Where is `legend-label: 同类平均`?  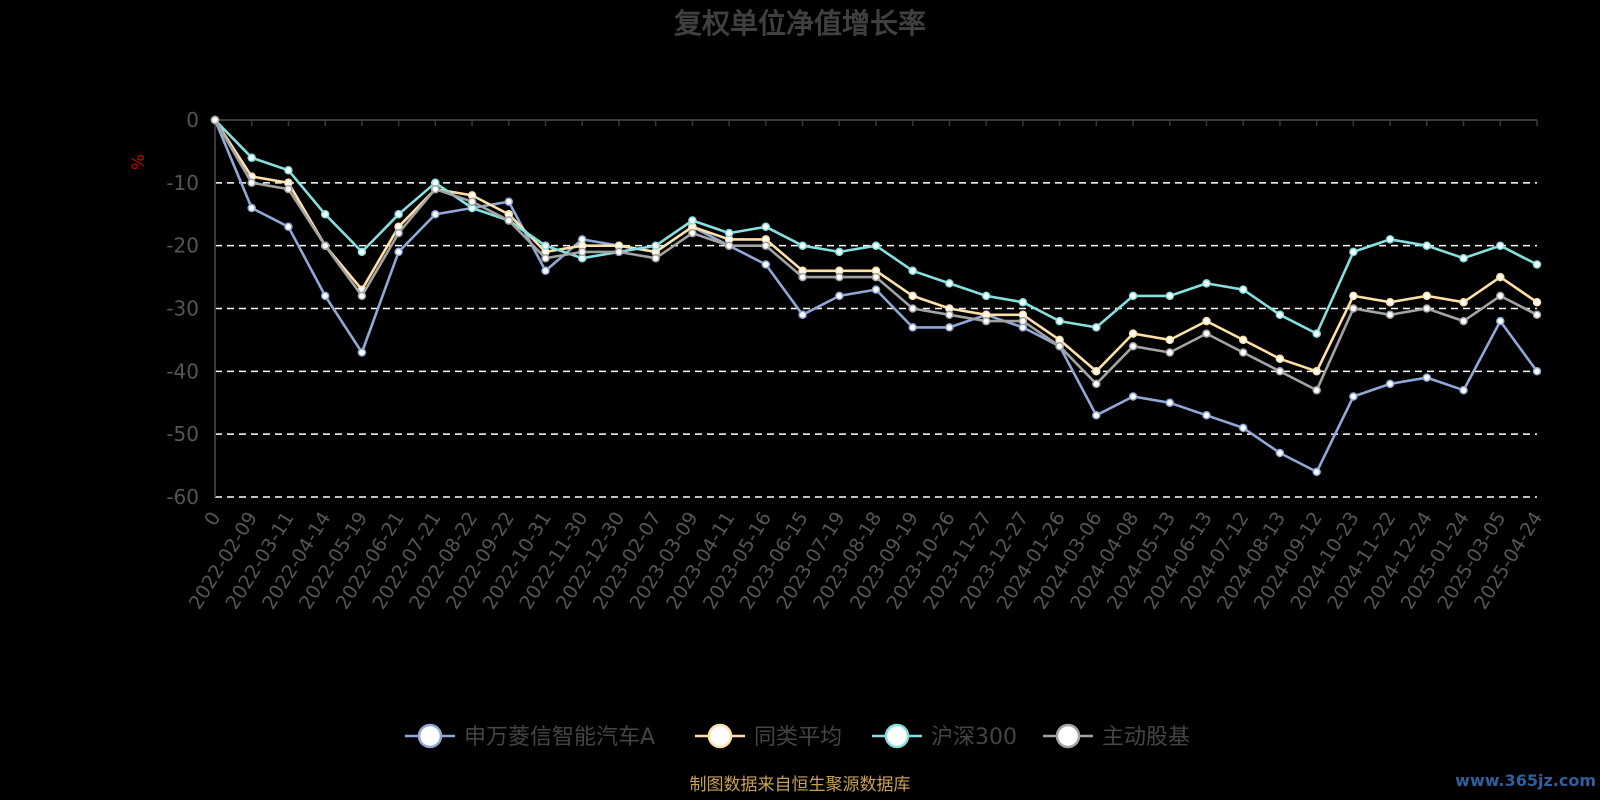 legend-label: 同类平均 is located at coordinates (798, 737).